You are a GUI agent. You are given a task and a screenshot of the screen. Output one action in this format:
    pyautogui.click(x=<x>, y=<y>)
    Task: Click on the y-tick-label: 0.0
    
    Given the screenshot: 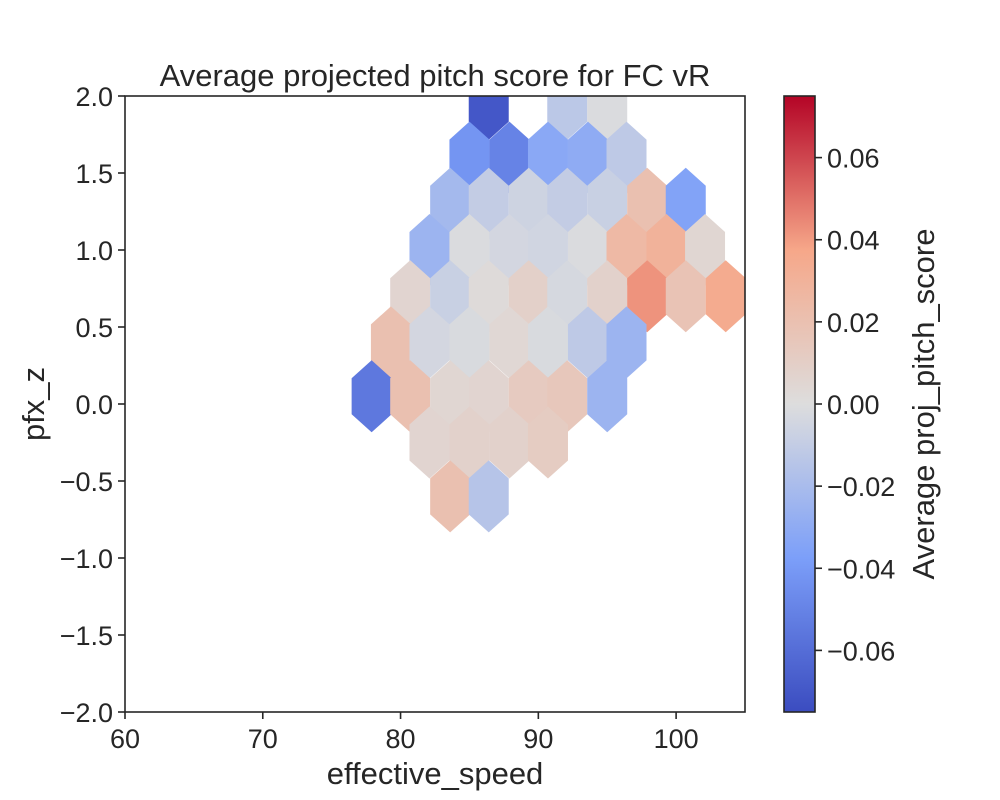 What is the action you would take?
    pyautogui.click(x=94, y=405)
    